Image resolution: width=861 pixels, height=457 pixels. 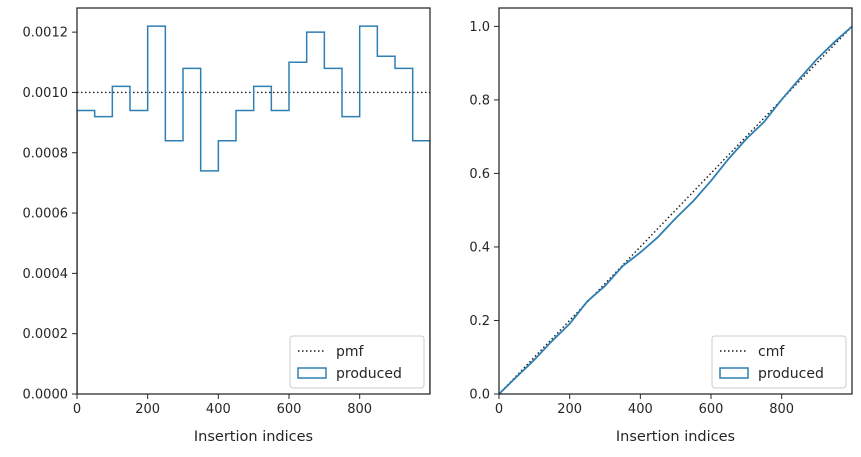 I want to click on y-tick-label: 0.2, so click(x=479, y=321).